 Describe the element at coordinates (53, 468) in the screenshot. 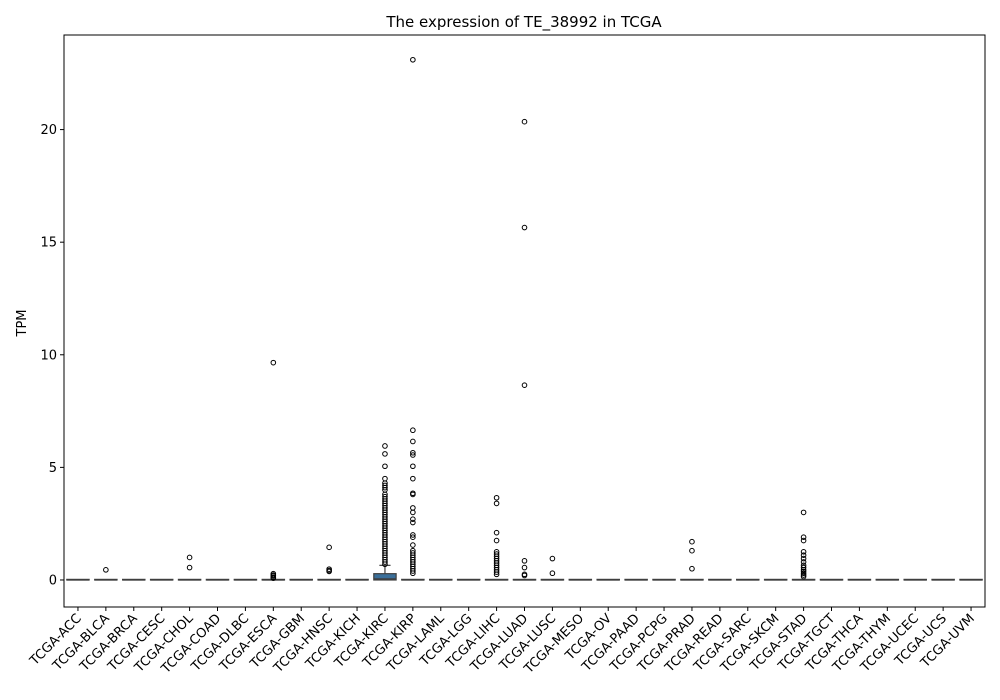

I see `y-tick-label: 5` at that location.